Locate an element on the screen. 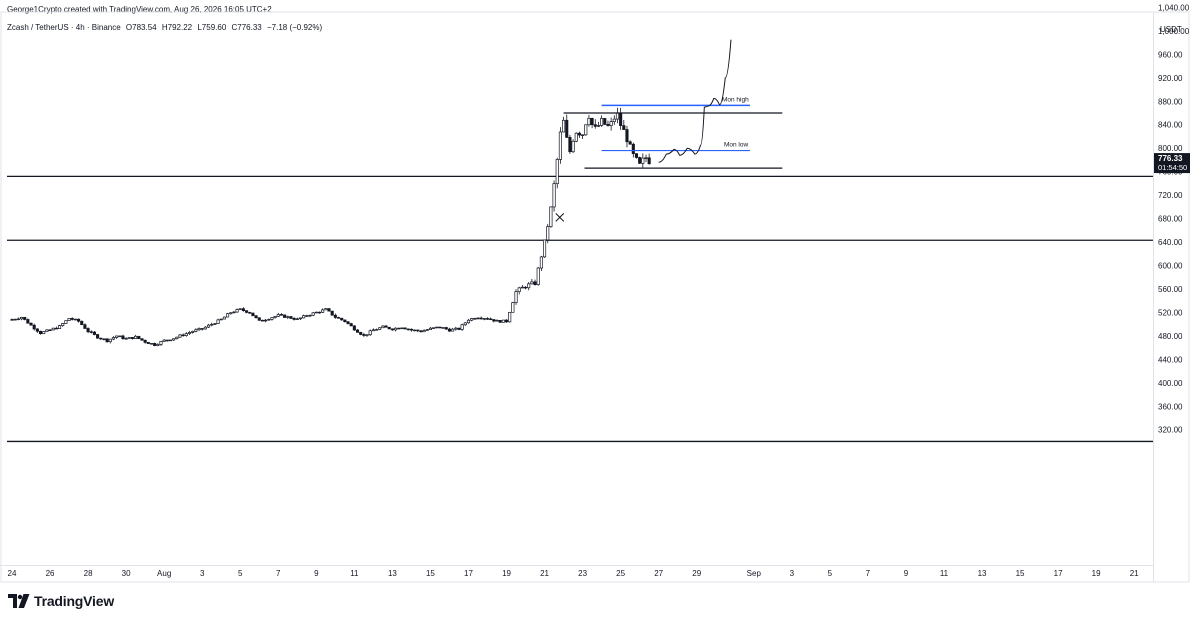 This screenshot has width=1200, height=622. ohlc-low: L759.60 is located at coordinates (212, 27).